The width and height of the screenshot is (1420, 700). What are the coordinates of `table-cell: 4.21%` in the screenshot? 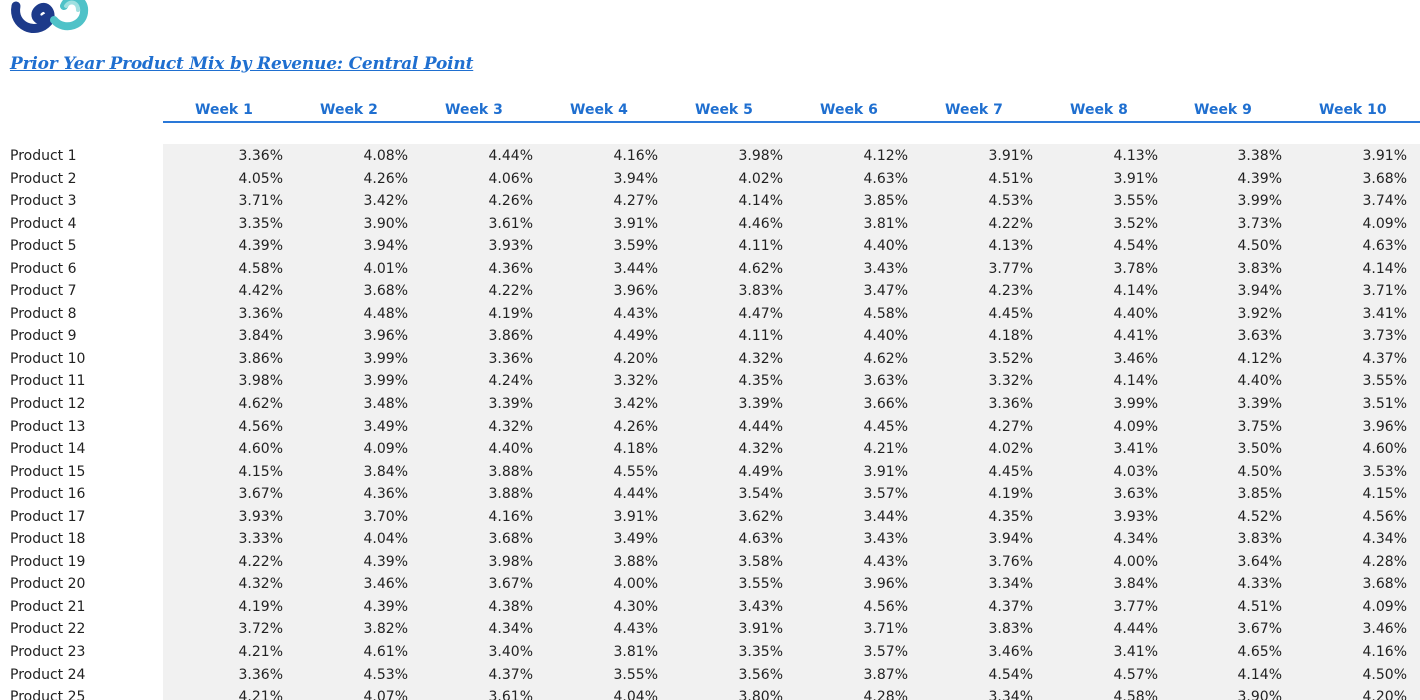 It's located at (260, 694).